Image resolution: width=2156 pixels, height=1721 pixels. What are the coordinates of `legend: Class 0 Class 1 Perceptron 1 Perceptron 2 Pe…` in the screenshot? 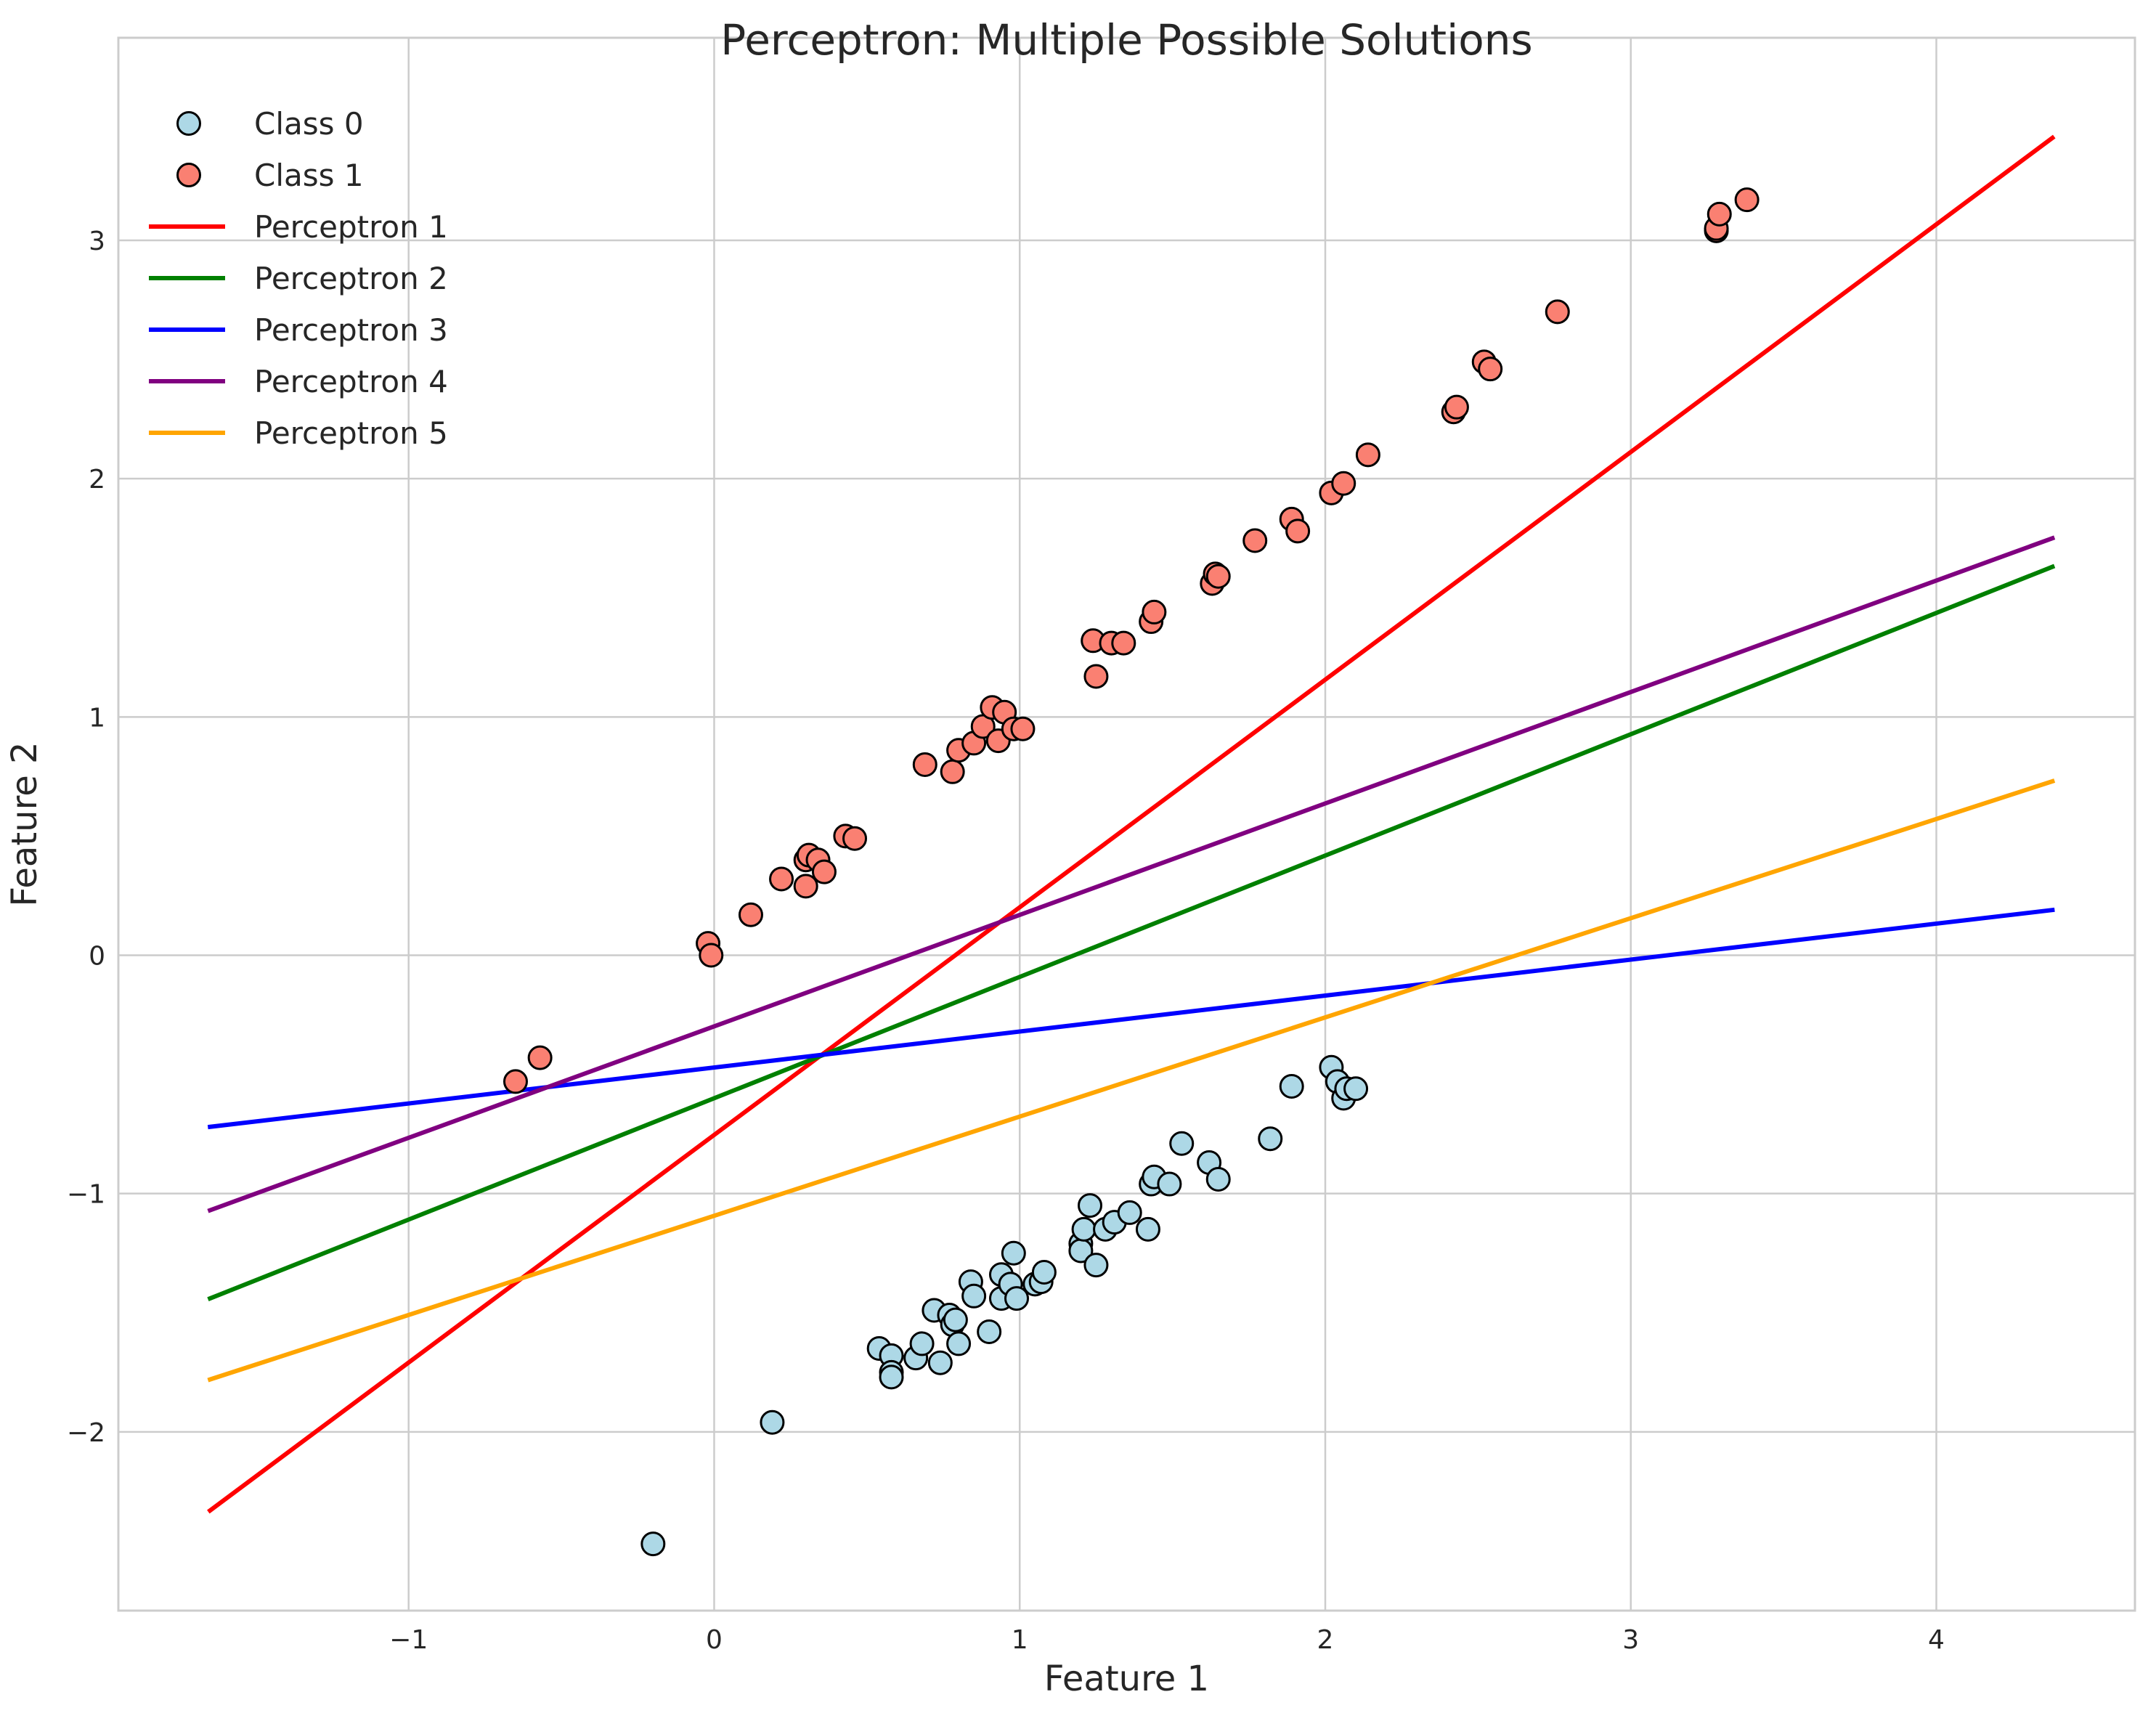 It's located at (298, 278).